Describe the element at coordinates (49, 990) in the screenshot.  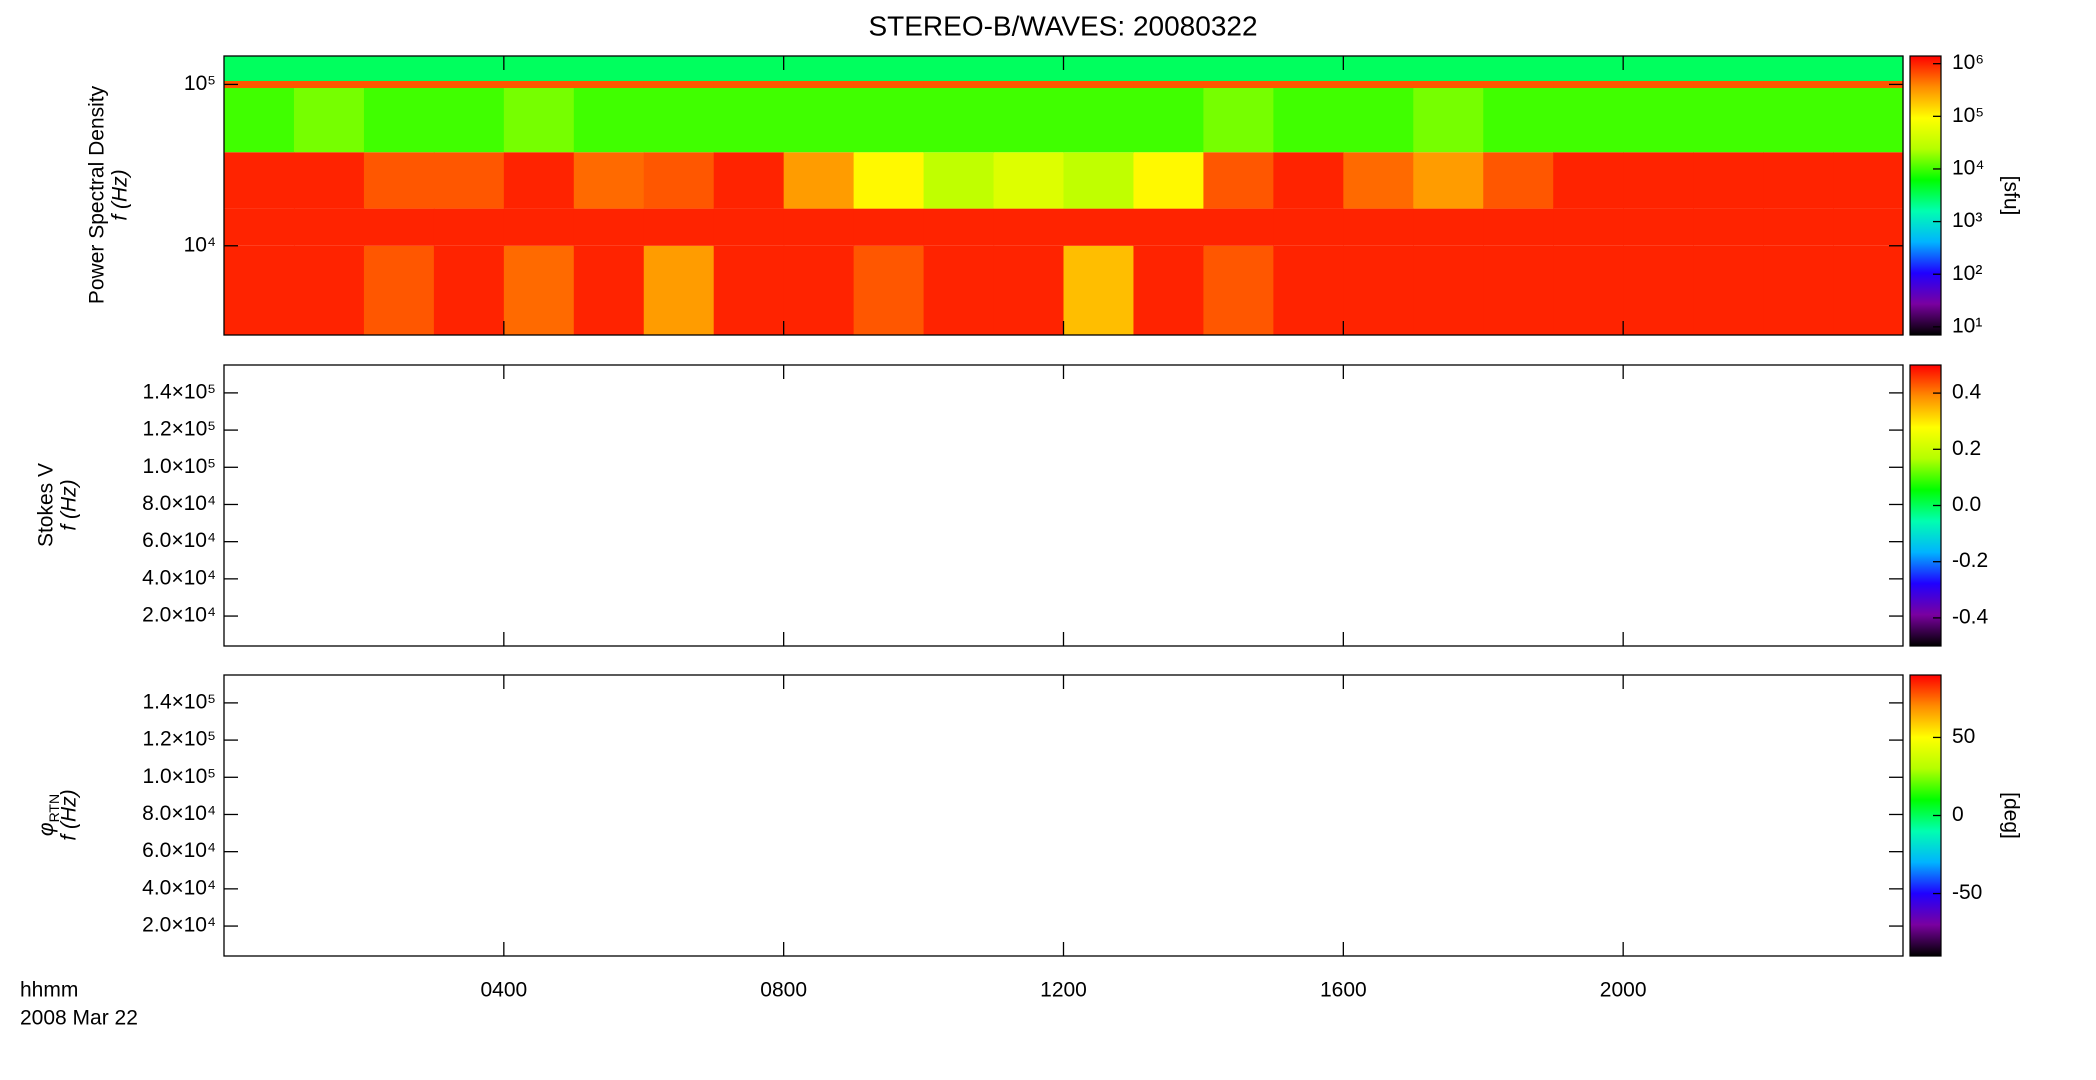
I see `x-axis-label: hhmm` at that location.